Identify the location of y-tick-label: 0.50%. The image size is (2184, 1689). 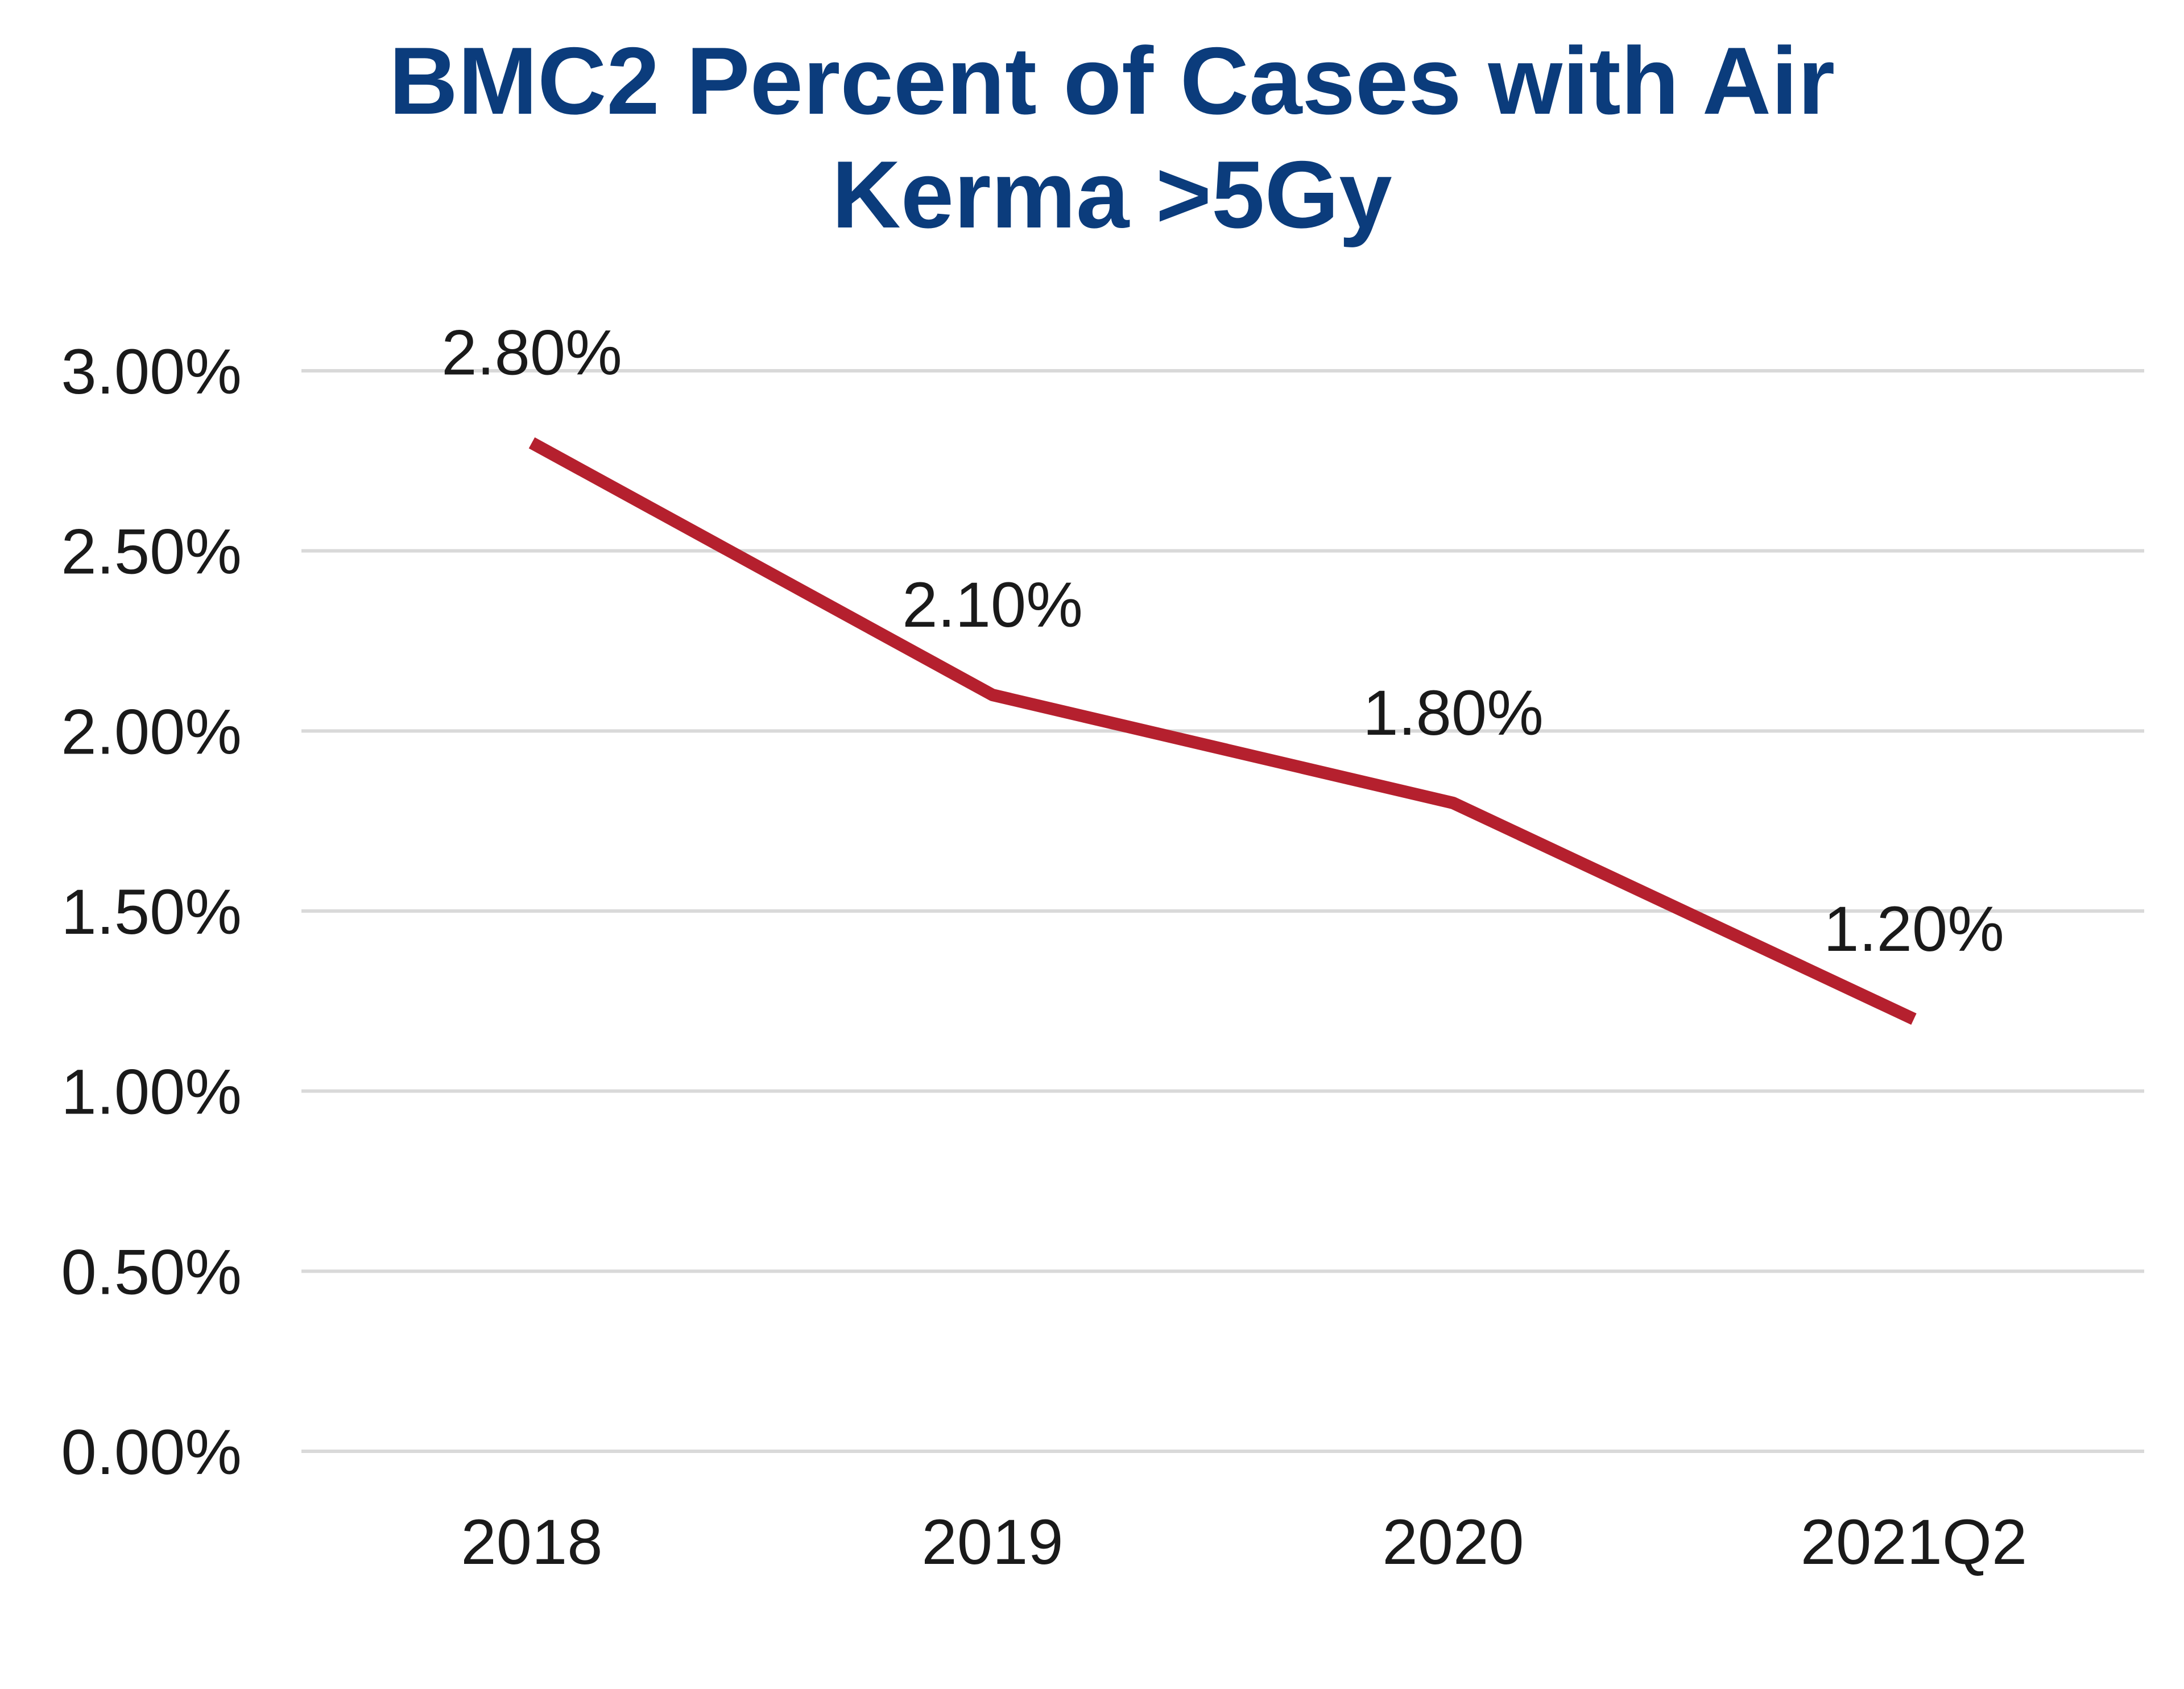
(151, 1271).